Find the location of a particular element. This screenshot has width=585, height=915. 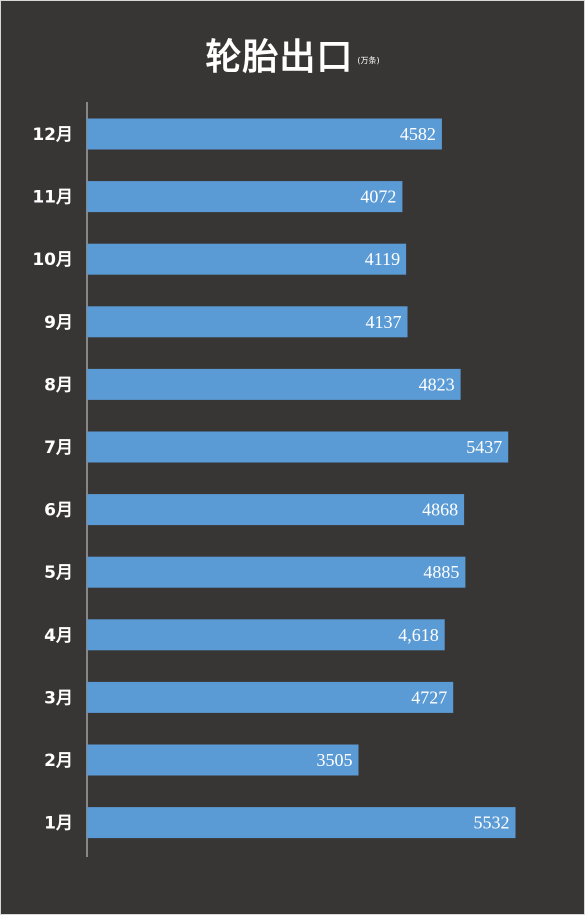

category-label-11: 2月 is located at coordinates (58, 761).